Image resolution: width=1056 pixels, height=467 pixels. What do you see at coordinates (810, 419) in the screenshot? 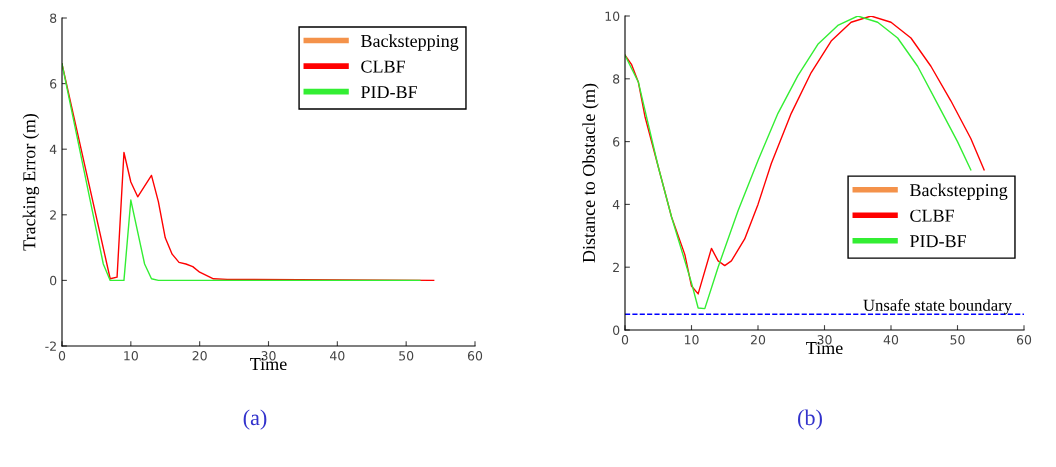
I see `text: (b)` at bounding box center [810, 419].